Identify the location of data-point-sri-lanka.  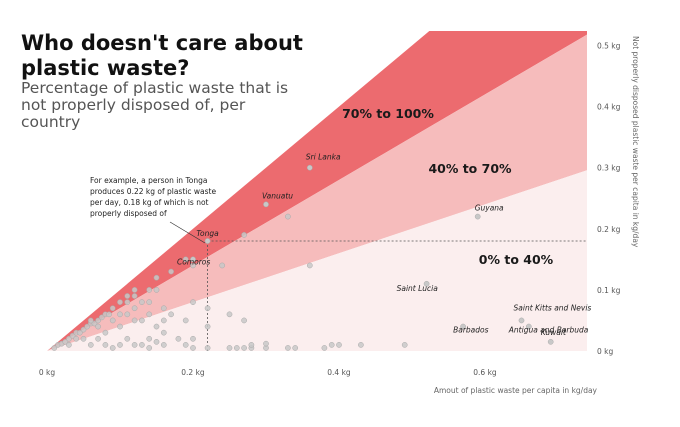
(309, 167).